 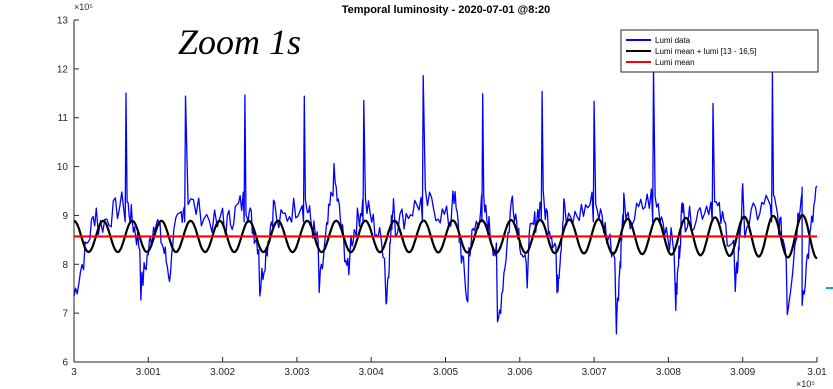 What do you see at coordinates (519, 372) in the screenshot?
I see `x-tick-label: 3.006` at bounding box center [519, 372].